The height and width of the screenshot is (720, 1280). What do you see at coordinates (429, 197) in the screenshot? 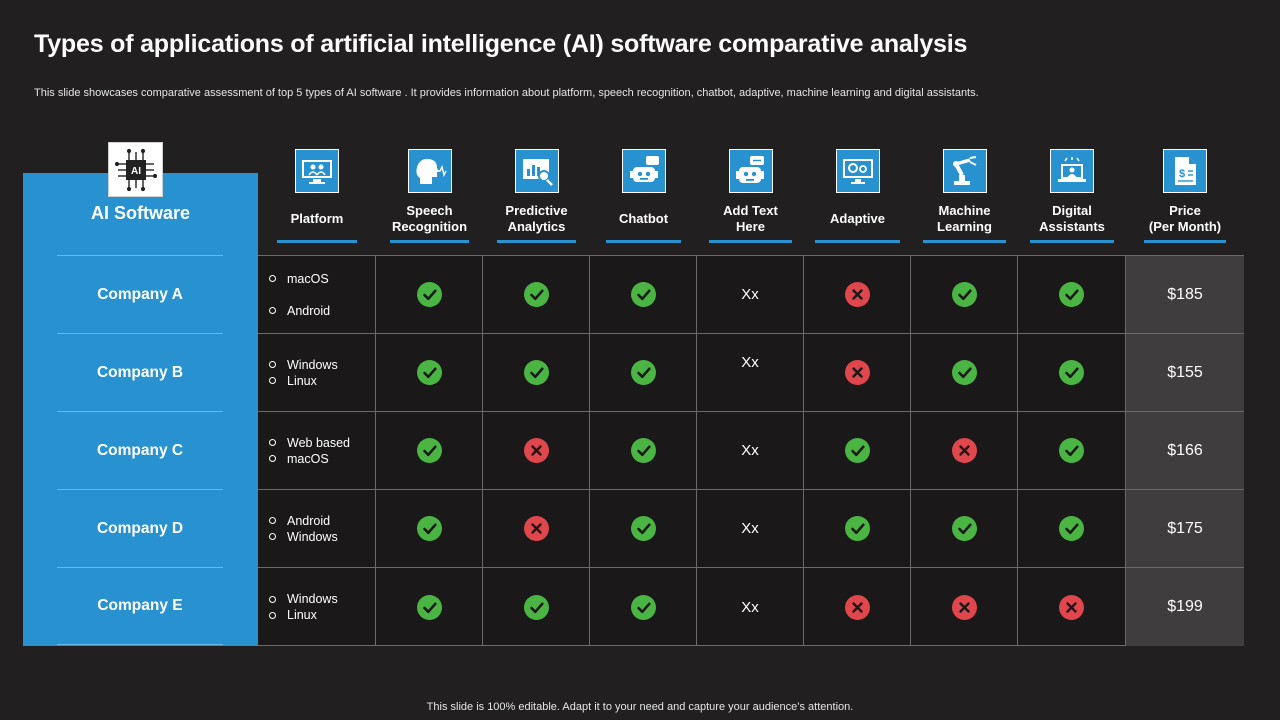
I see `column-header: Speech Recognition` at bounding box center [429, 197].